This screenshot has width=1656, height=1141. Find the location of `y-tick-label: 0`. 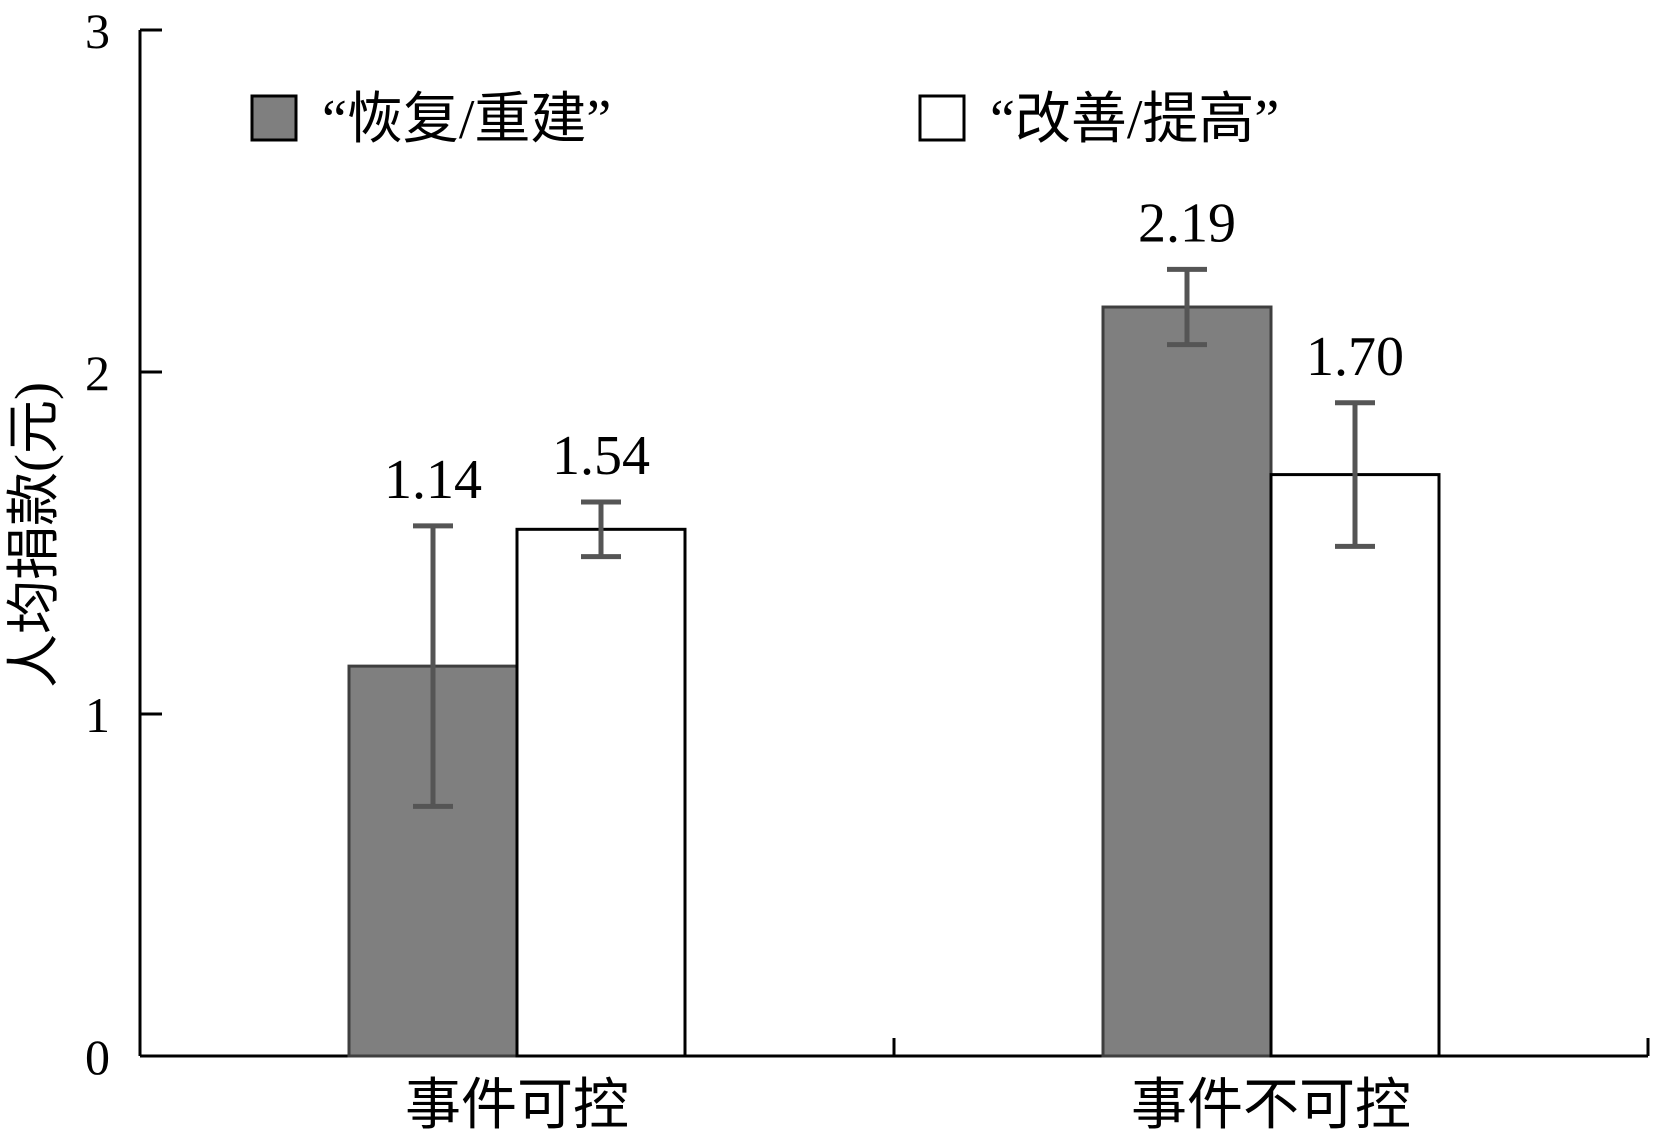

y-tick-label: 0 is located at coordinates (97, 1057).